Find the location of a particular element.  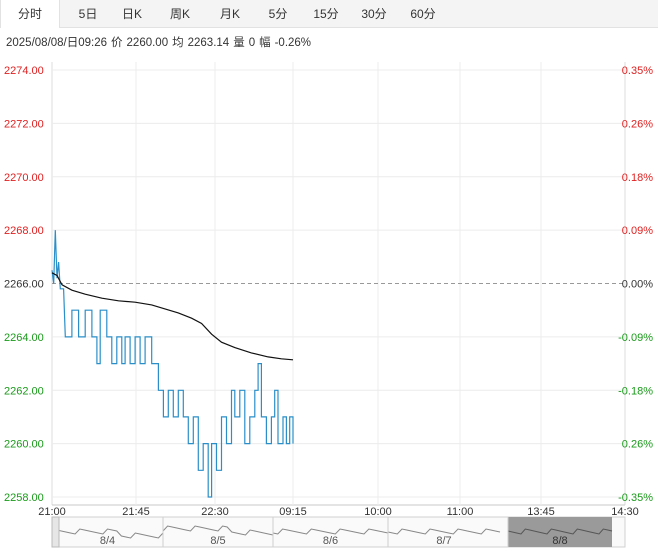

x-tick-label: 09:15 is located at coordinates (293, 512).